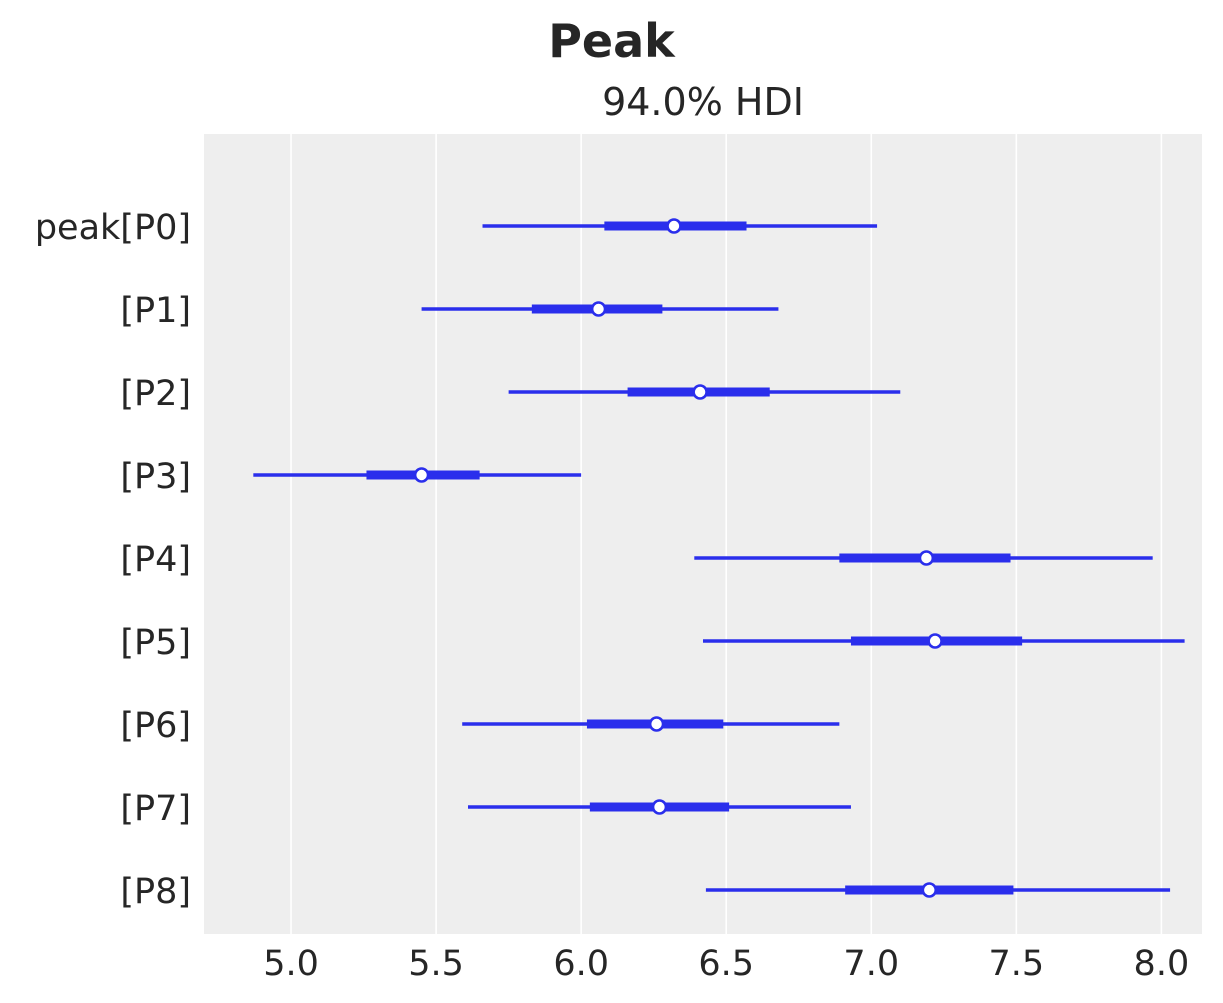 The image size is (1223, 1003). Describe the element at coordinates (113, 560) in the screenshot. I see `y-tick-labels: peak[P0] [P1] [P2] [P3] [P4] [P5] [P6] [P7] [P8]` at that location.